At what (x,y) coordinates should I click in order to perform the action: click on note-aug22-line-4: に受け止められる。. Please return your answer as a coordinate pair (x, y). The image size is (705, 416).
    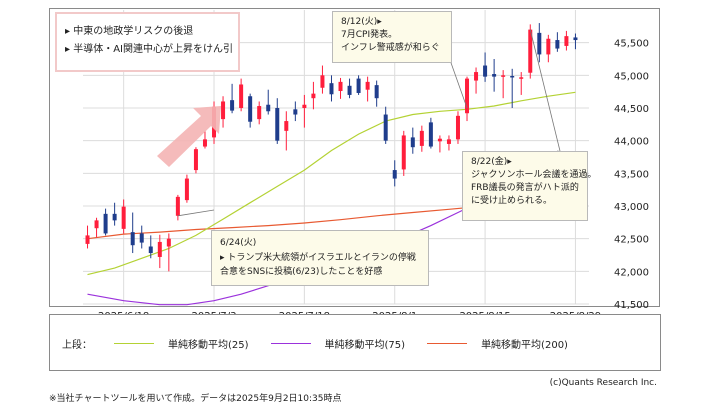
    Looking at the image, I should click on (512, 201).